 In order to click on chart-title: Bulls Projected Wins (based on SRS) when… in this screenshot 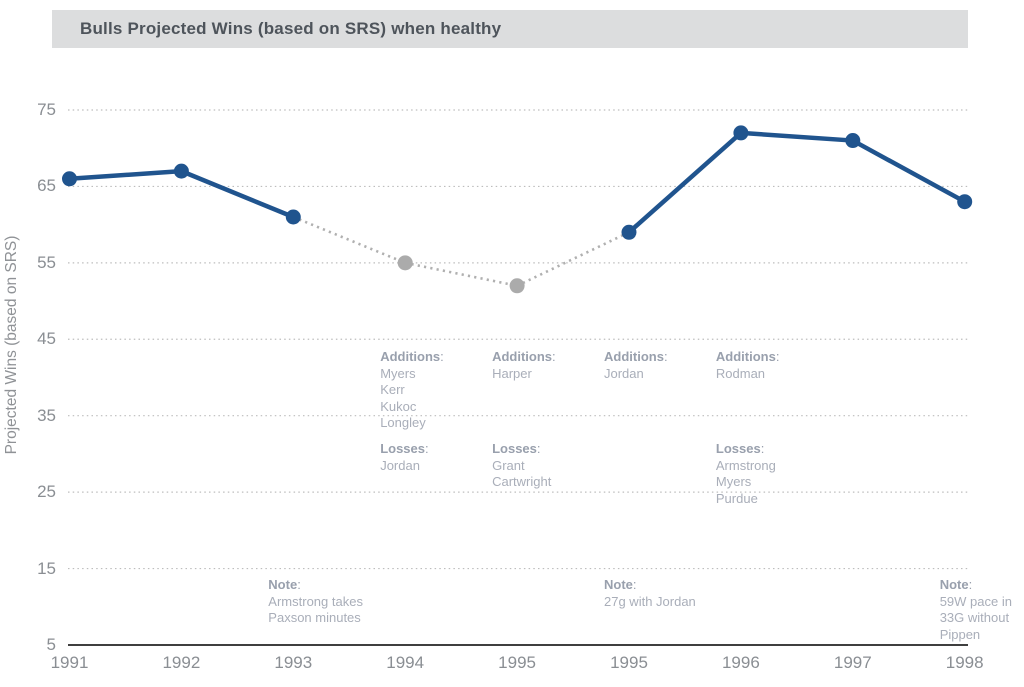, I will do `click(291, 28)`.